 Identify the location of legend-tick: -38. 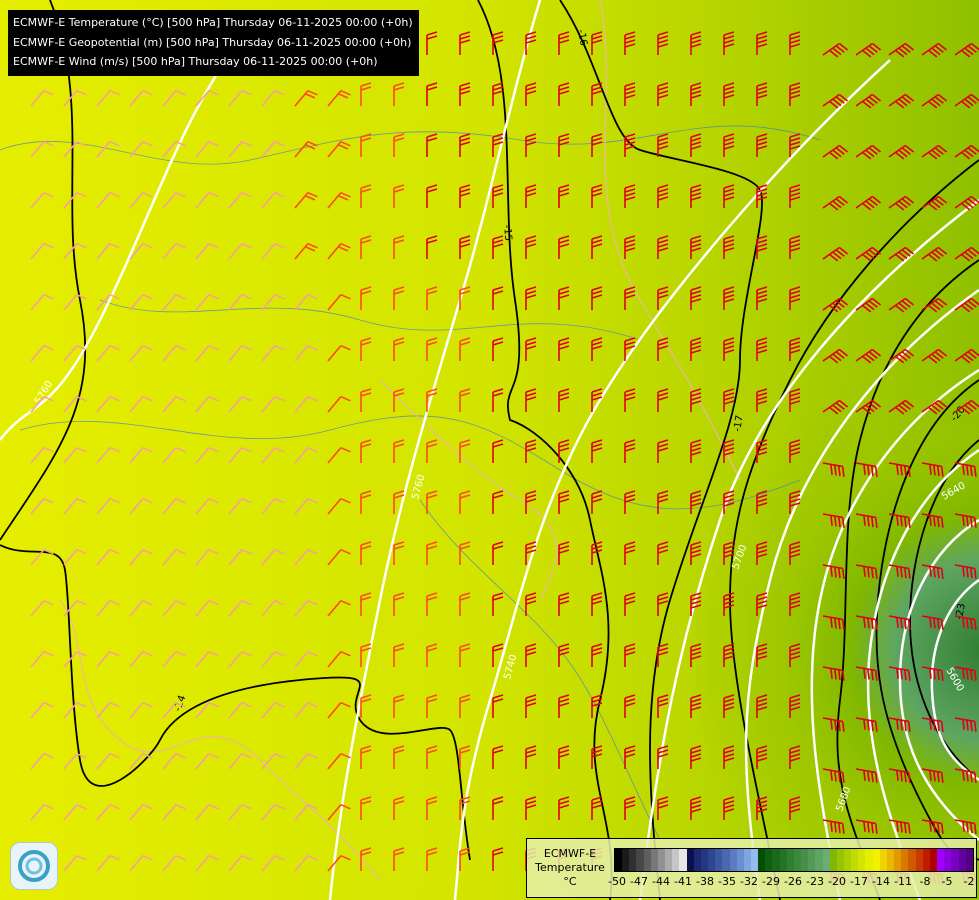
(705, 881).